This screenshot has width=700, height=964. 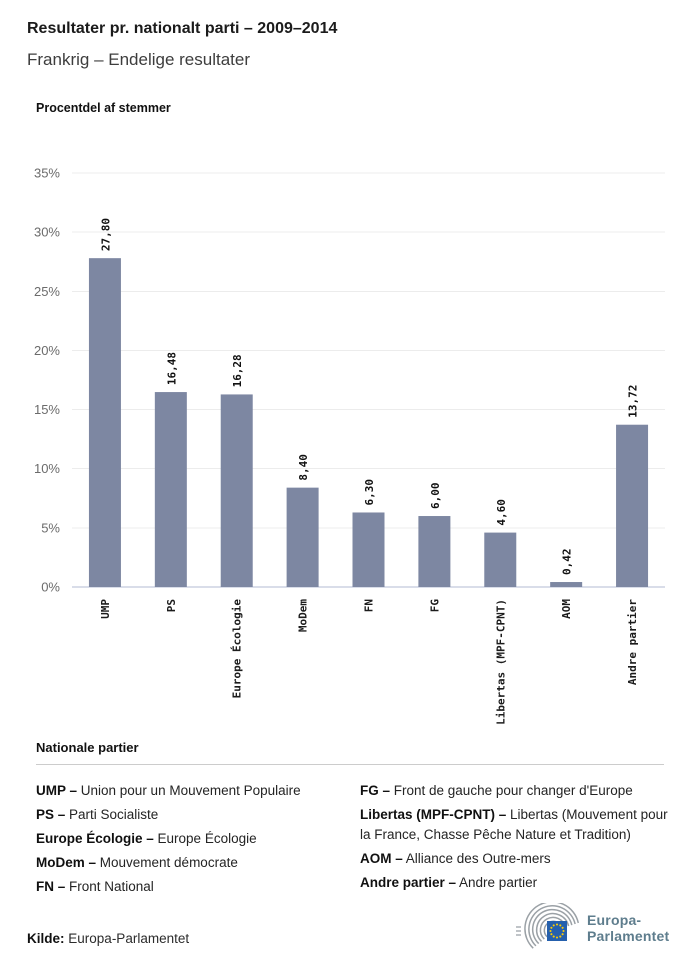 What do you see at coordinates (369, 492) in the screenshot?
I see `bar-value-label: 6,30` at bounding box center [369, 492].